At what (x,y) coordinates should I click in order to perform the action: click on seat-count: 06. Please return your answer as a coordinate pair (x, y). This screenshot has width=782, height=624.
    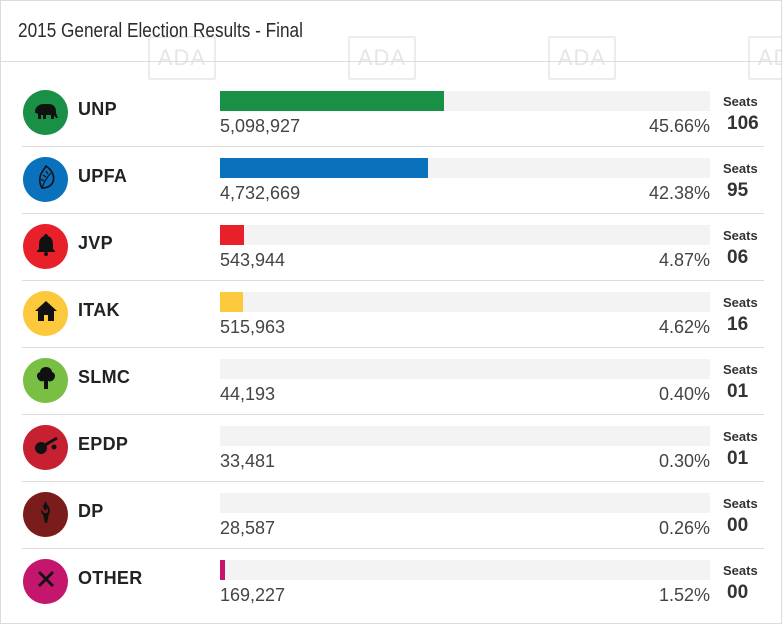
    Looking at the image, I should click on (738, 257).